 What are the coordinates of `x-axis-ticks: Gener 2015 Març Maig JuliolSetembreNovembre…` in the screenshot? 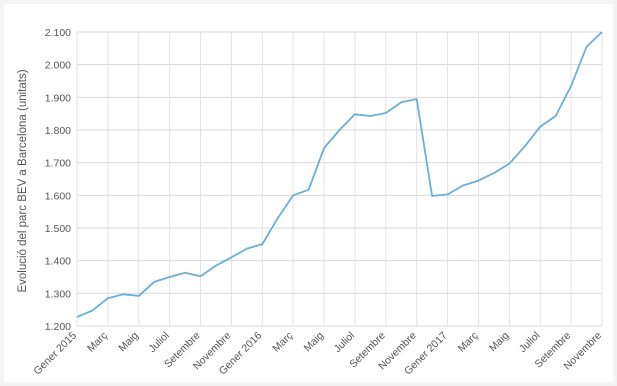 It's located at (317, 354).